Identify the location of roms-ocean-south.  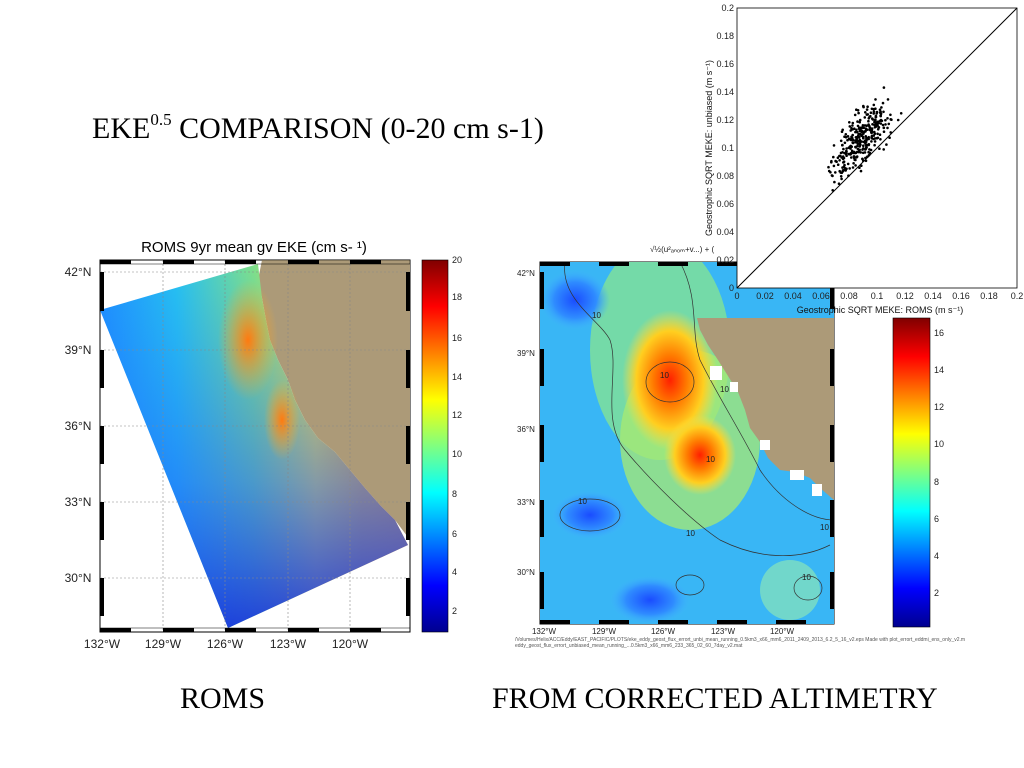
(254, 446).